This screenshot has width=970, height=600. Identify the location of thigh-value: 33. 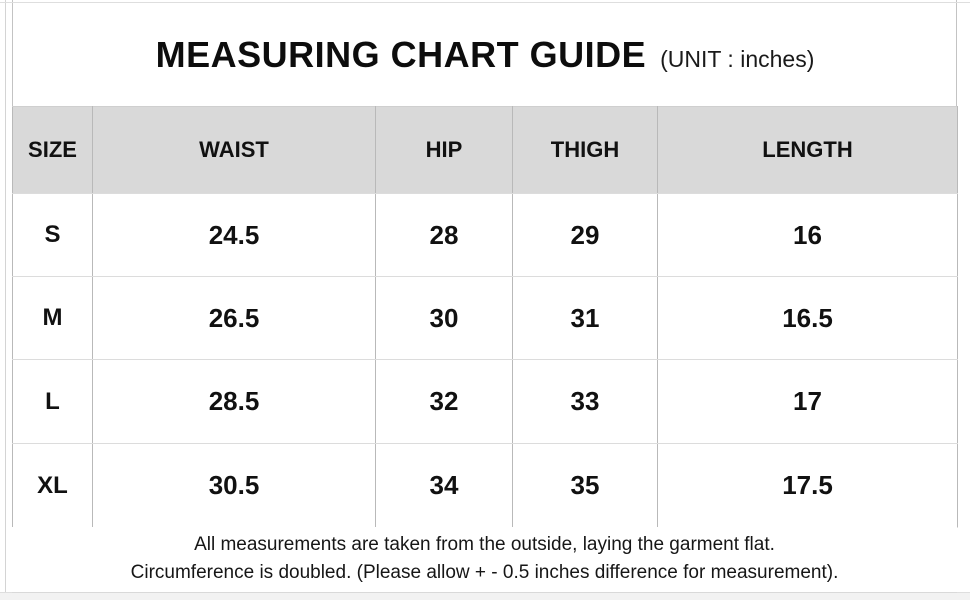
(585, 401).